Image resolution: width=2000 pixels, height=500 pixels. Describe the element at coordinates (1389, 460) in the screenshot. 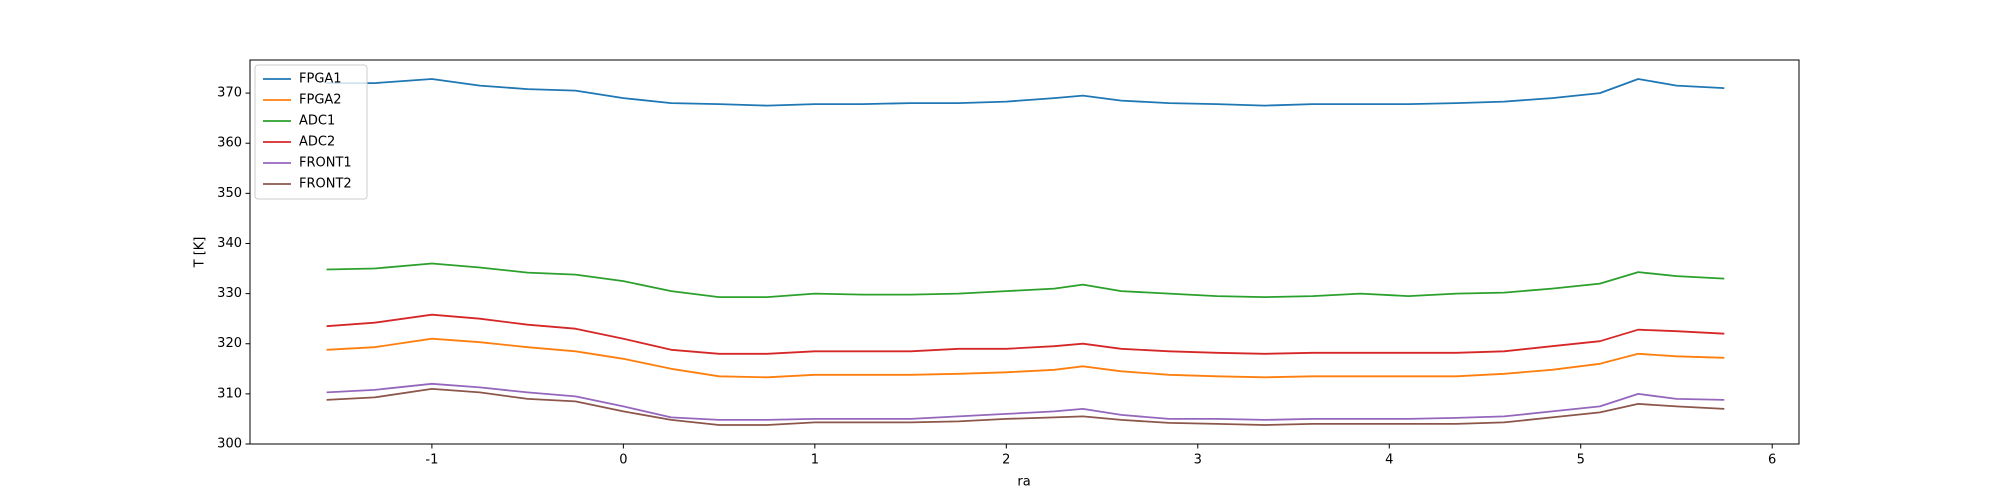

I see `x-tick-label: 4` at that location.